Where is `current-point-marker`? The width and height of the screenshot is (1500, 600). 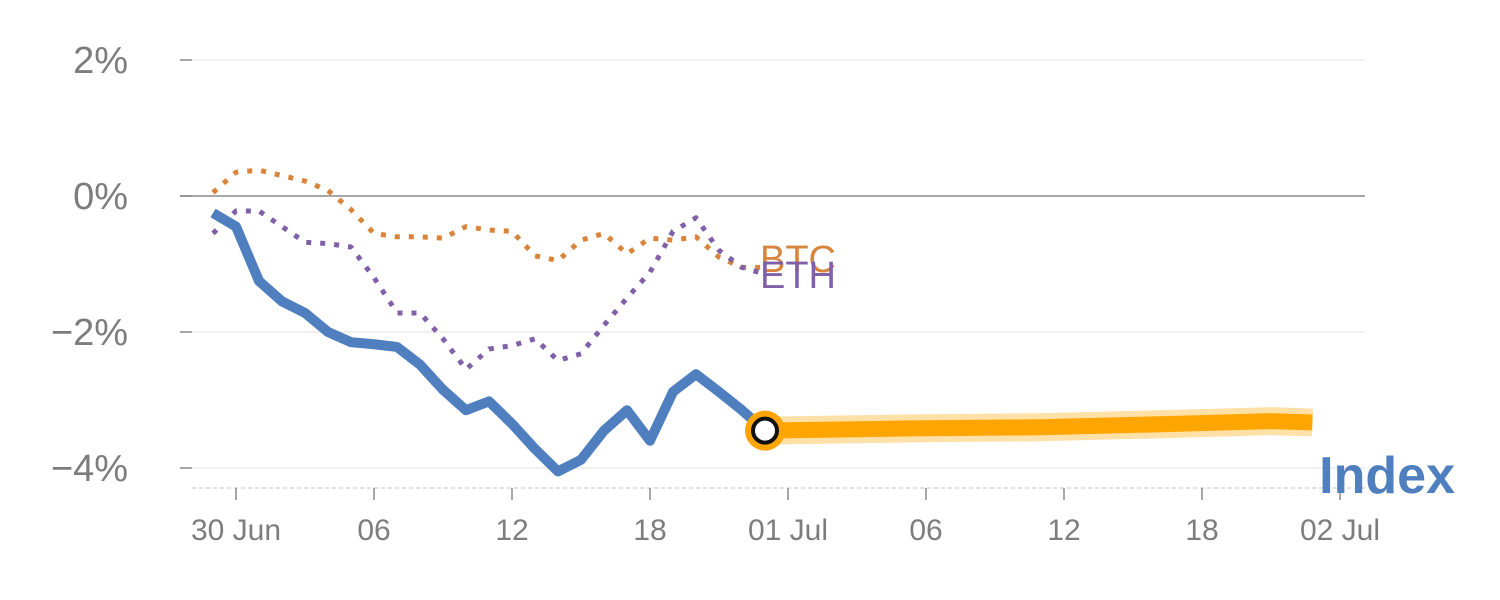
current-point-marker is located at coordinates (765, 430).